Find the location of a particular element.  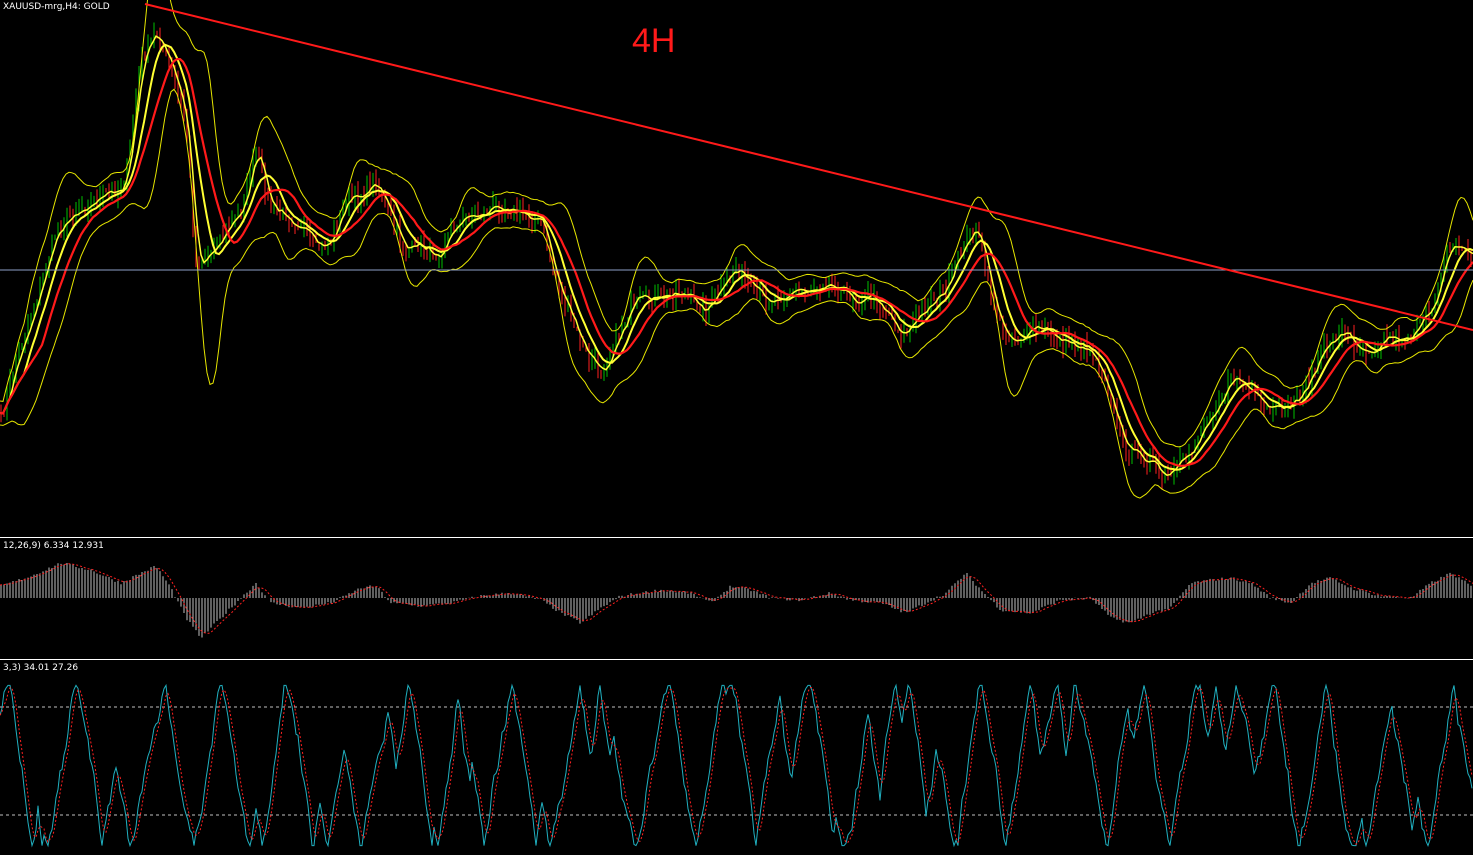

macd-svg is located at coordinates (736, 600).